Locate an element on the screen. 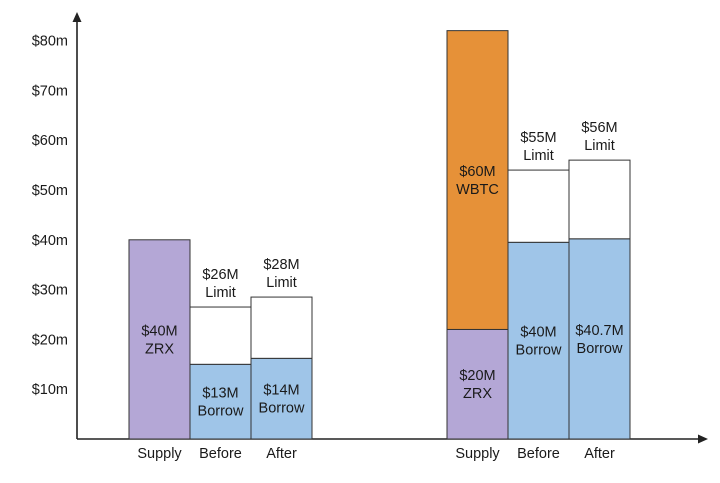  bar-segment-label-line: $14M is located at coordinates (281, 391).